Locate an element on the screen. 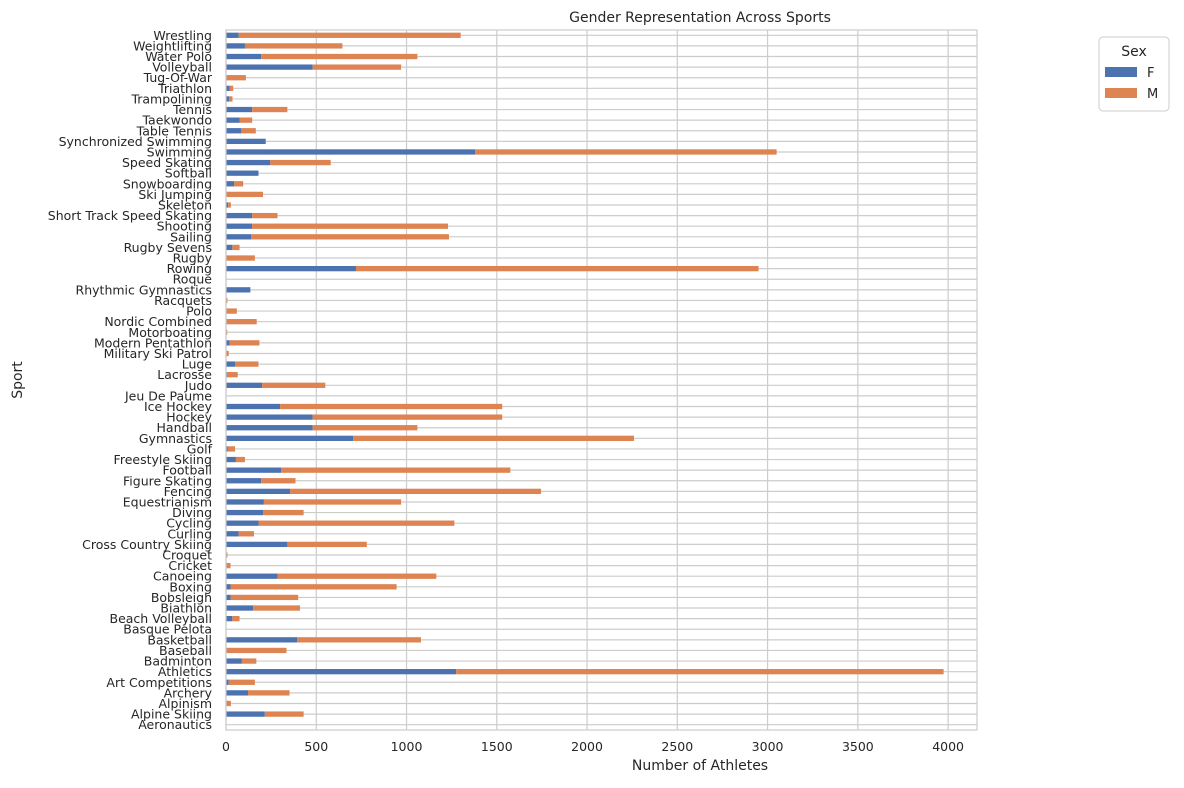 The height and width of the screenshot is (788, 1184). y-tick-label: Wrestling is located at coordinates (182, 35).